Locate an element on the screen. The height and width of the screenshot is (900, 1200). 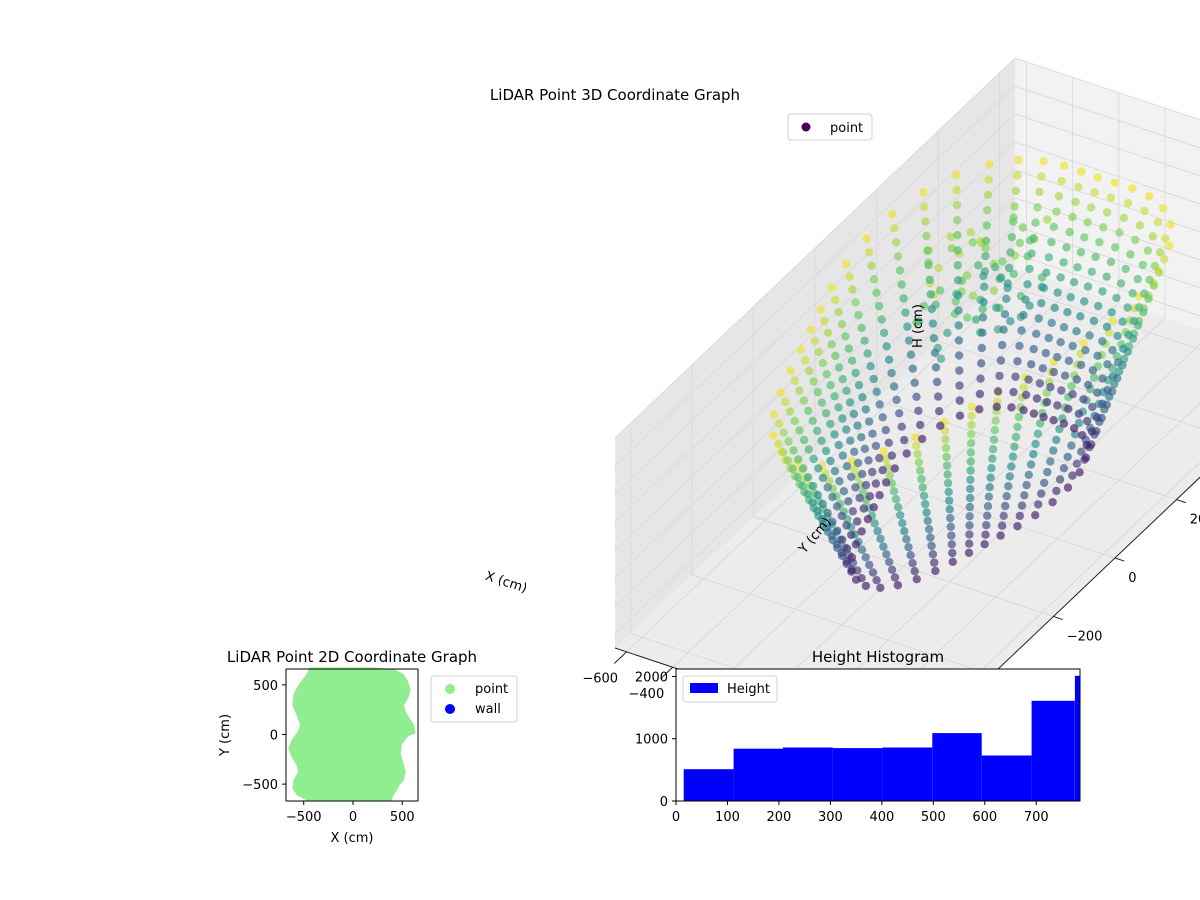
chart-3d-x-axis-label: X (cm) is located at coordinates (506, 583).